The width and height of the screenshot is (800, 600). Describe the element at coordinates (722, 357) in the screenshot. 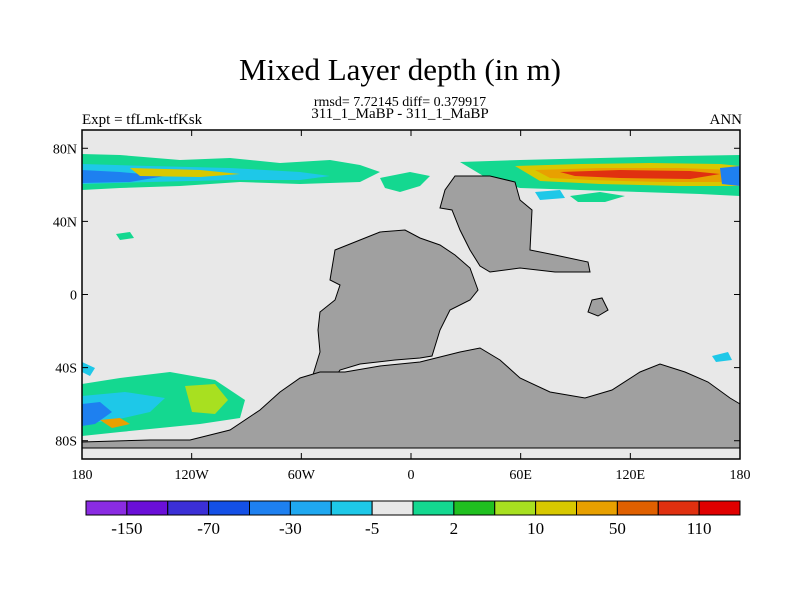

I see `field-south-east-cyan` at that location.